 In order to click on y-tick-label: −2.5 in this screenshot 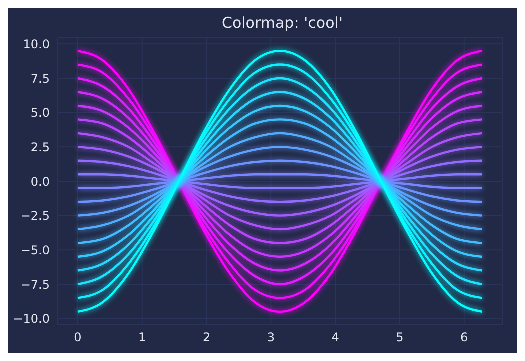, I will do `click(35, 216)`.